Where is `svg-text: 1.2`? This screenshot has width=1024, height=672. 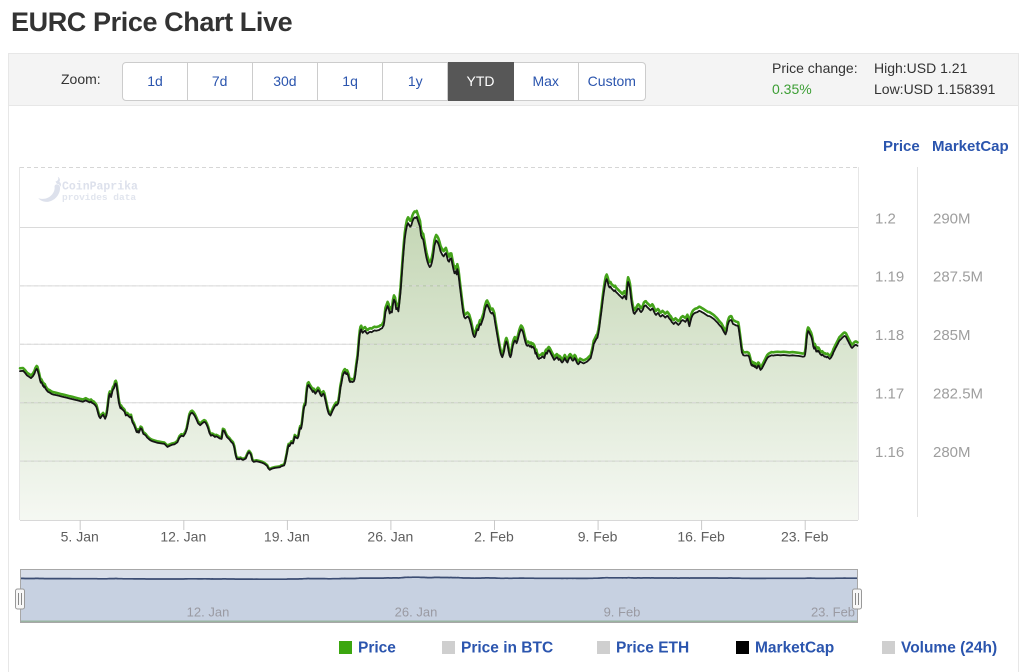
svg-text: 1.2 is located at coordinates (885, 218).